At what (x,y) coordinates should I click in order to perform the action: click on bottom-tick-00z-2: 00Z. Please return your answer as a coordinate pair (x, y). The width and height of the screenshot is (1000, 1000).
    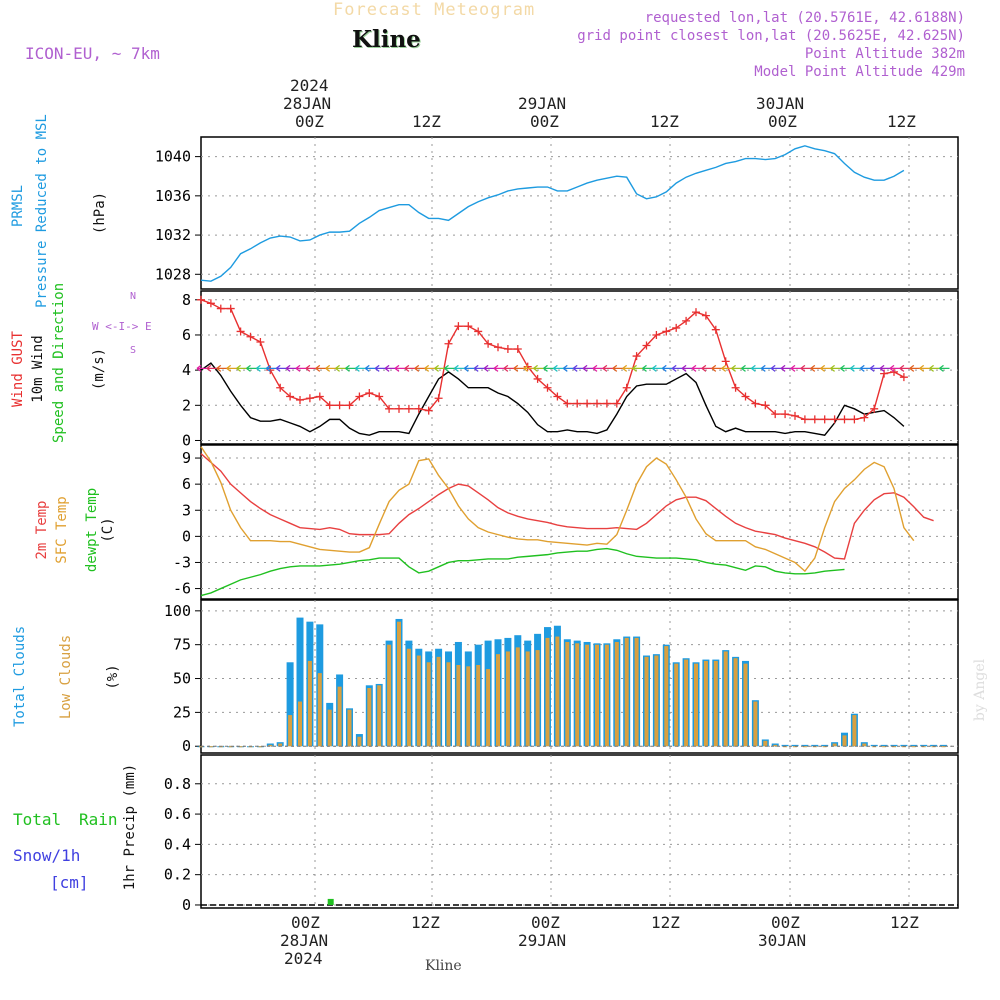
    Looking at the image, I should click on (545, 922).